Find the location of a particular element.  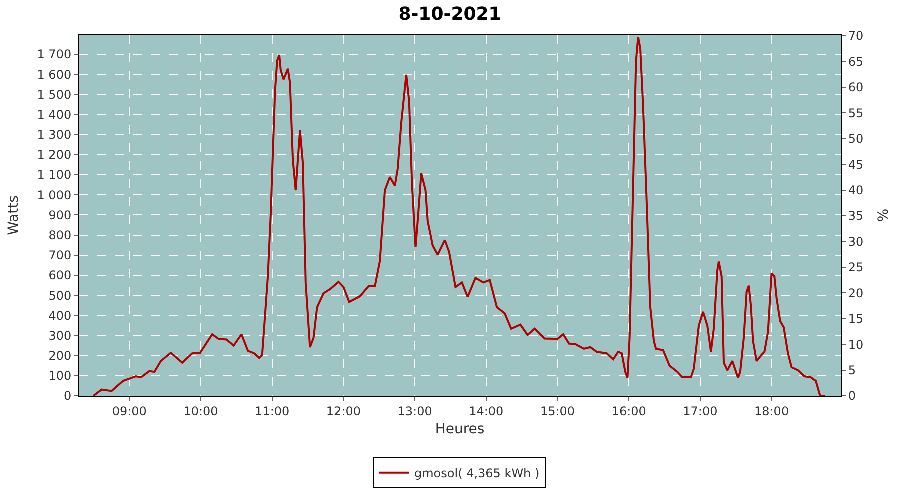

x-tick-label: 18:00 is located at coordinates (772, 411).